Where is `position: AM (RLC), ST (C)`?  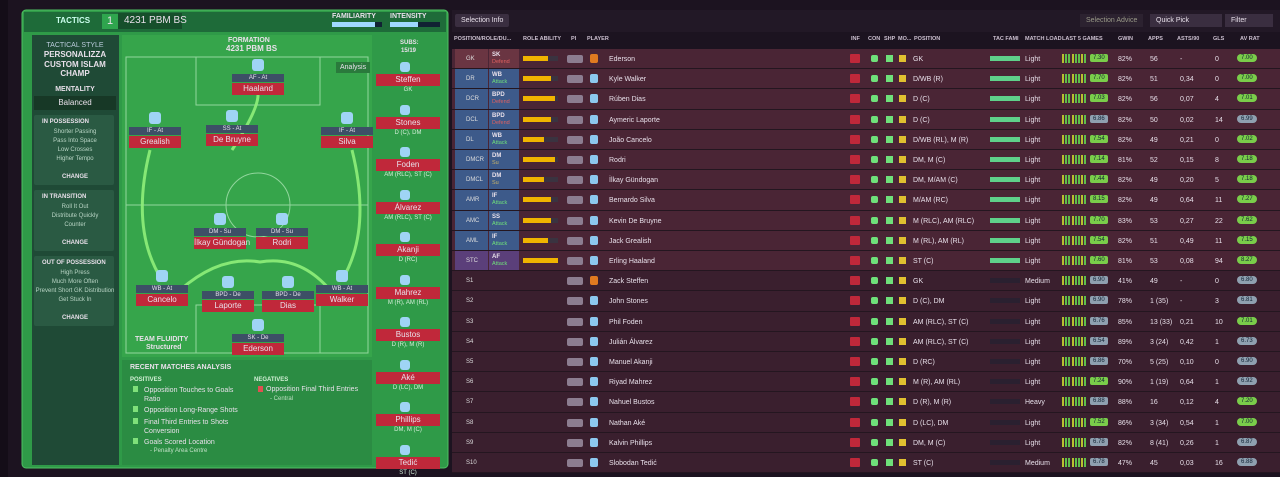
position: AM (RLC), ST (C) is located at coordinates (941, 342).